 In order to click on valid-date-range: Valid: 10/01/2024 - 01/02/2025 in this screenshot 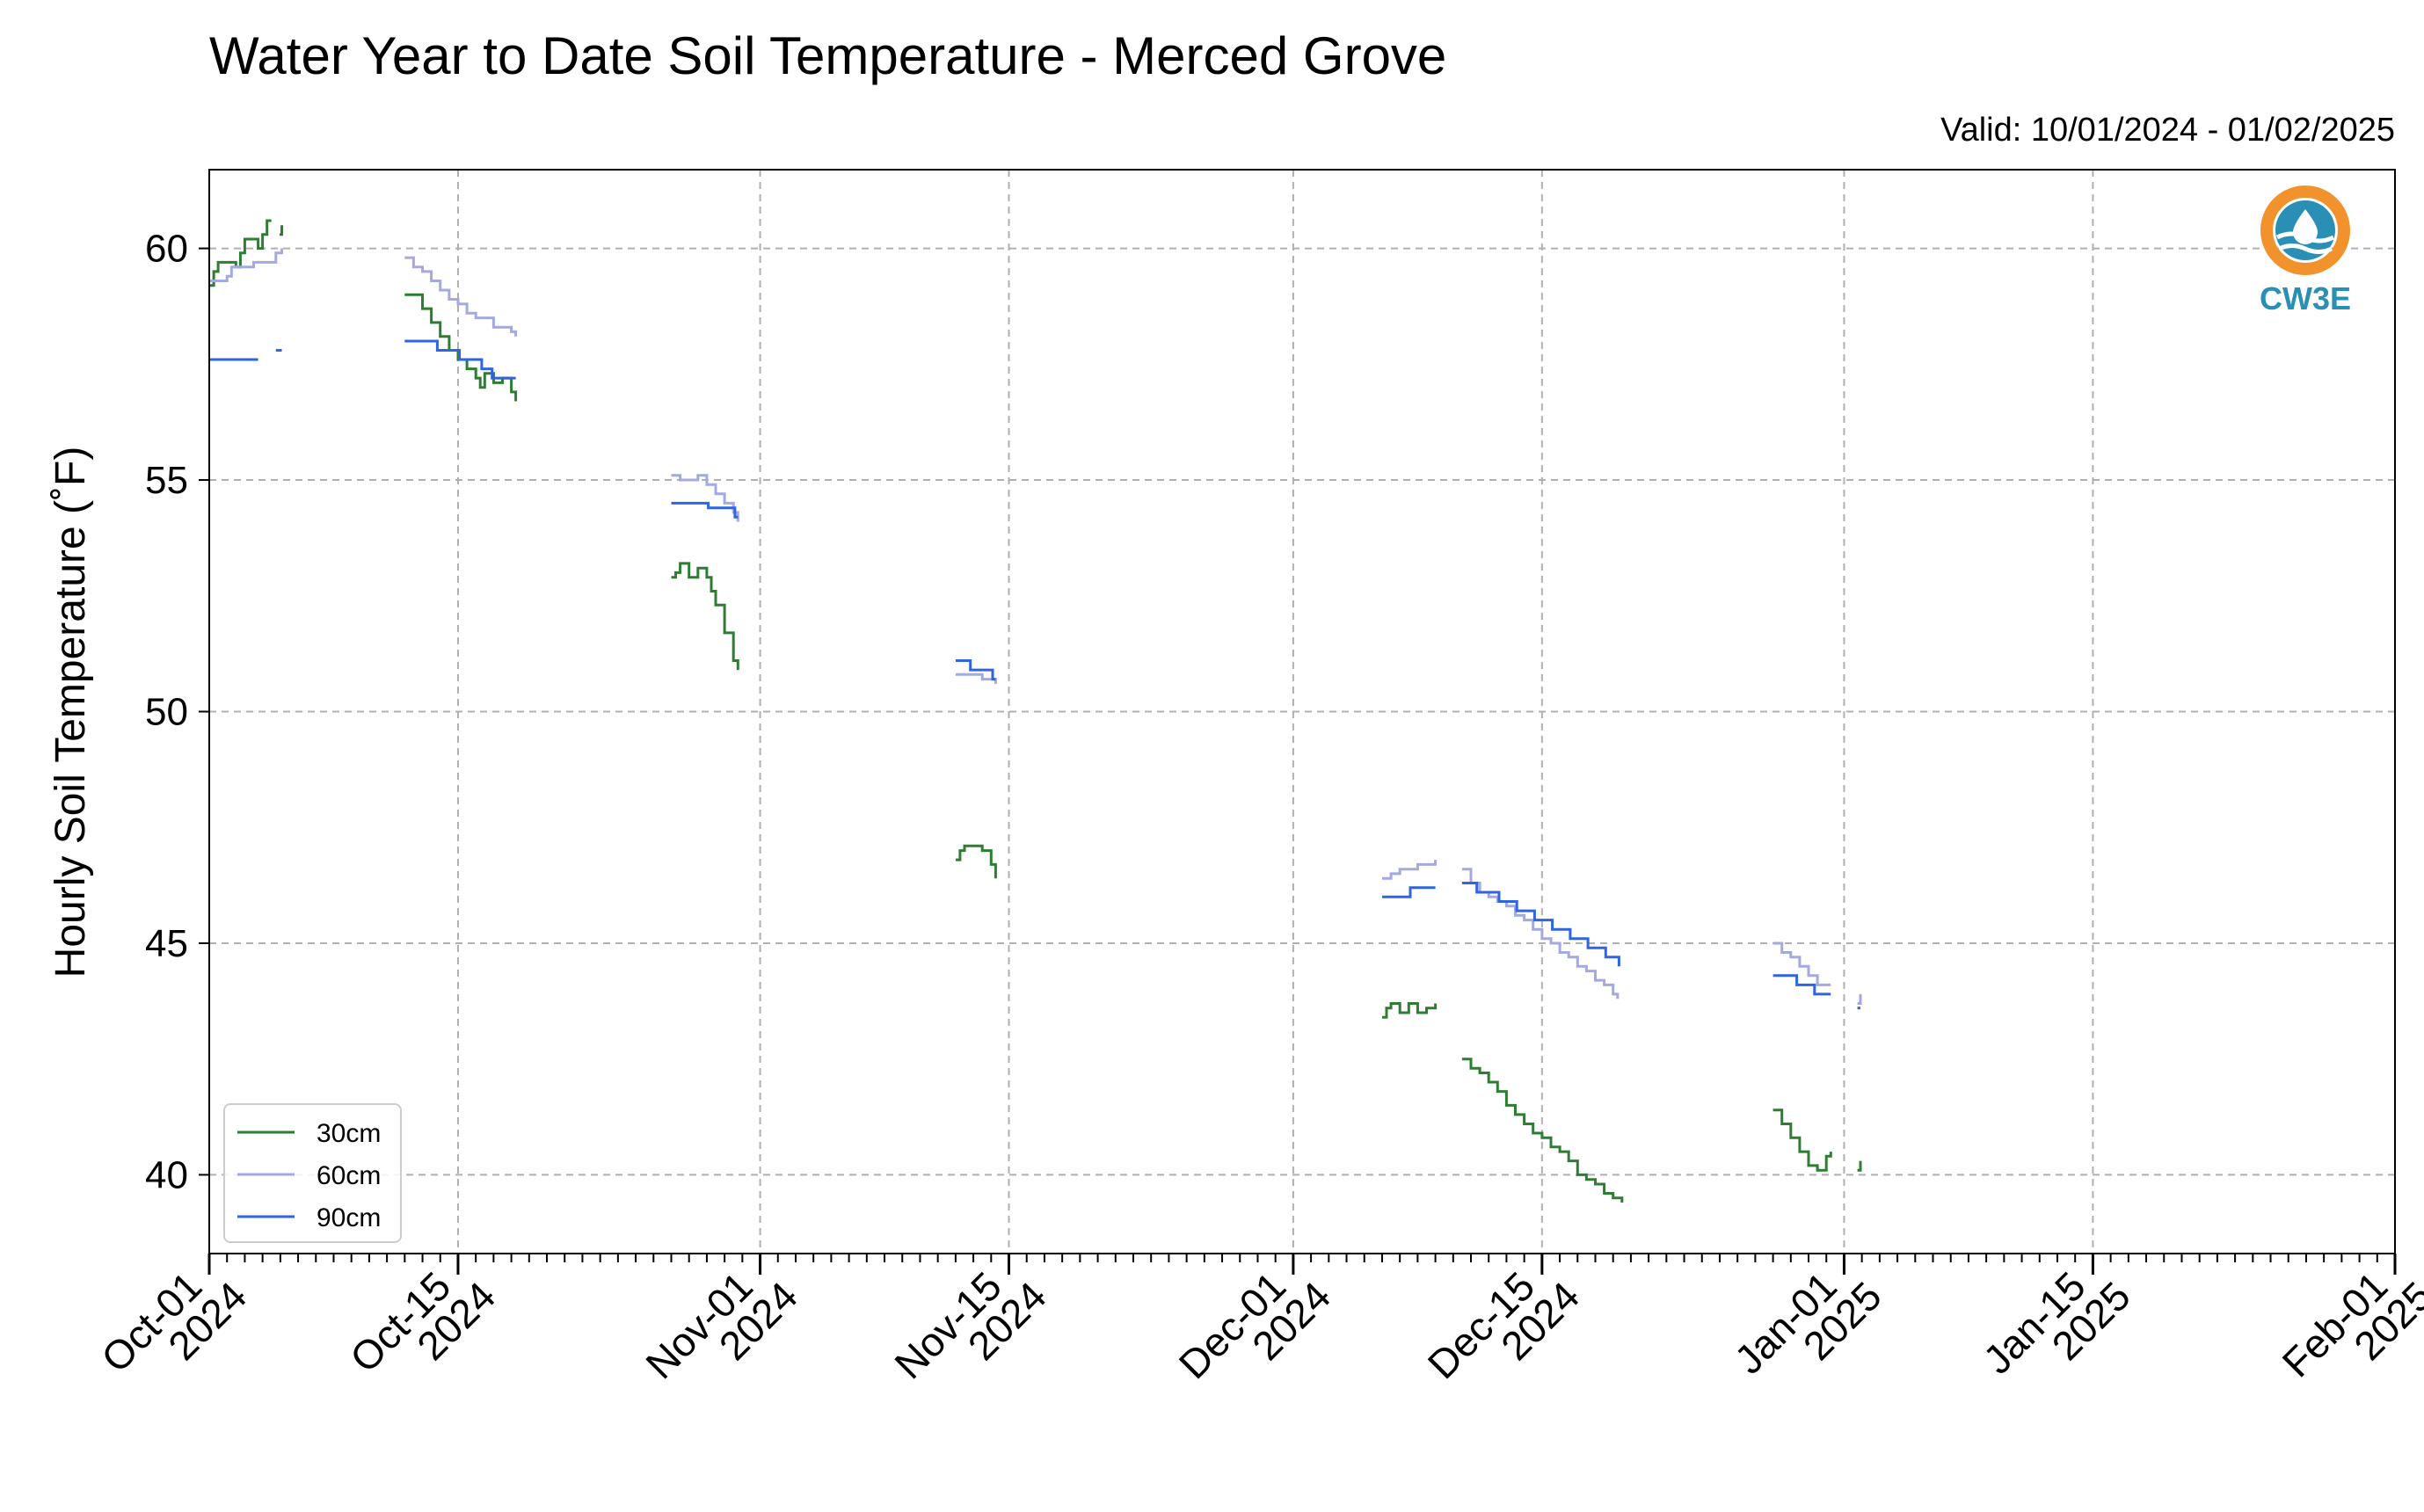, I will do `click(2167, 130)`.